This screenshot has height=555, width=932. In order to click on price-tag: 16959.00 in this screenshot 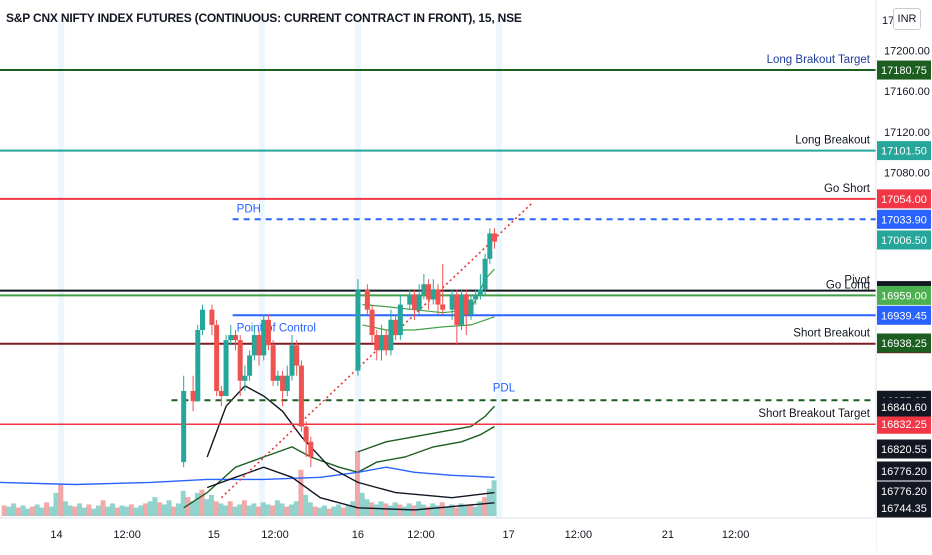, I will do `click(904, 296)`.